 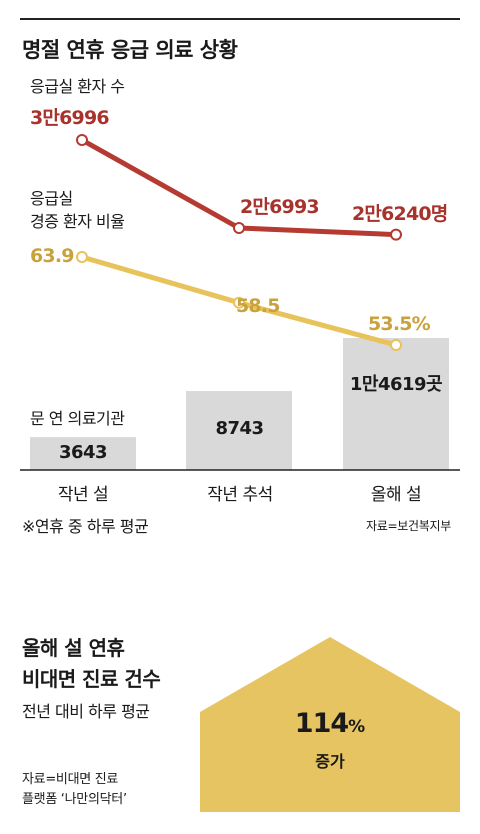 I want to click on section2-title-2: 비대면 진료 건수, so click(x=91, y=679).